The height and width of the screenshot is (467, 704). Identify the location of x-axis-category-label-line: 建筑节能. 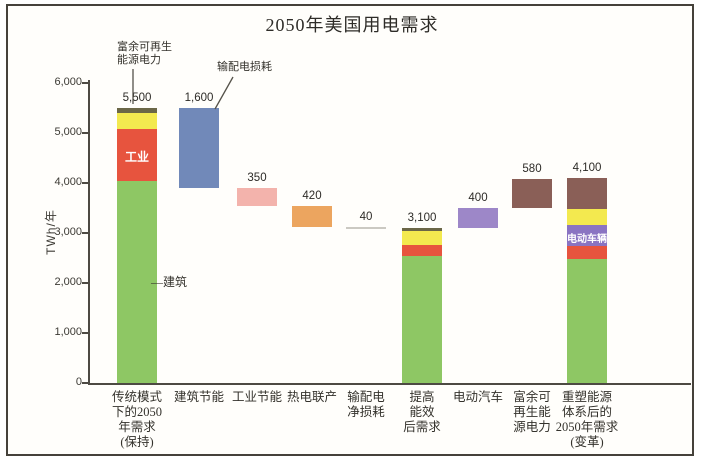
(198, 397).